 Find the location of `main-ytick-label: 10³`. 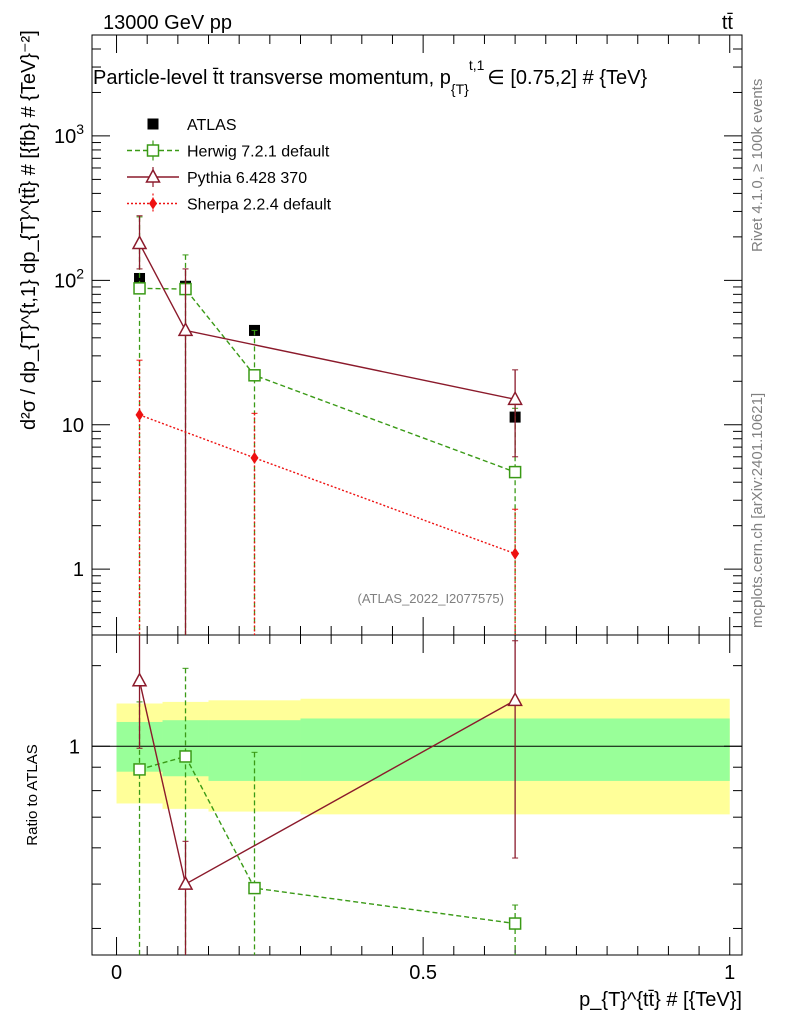

main-ytick-label: 10³ is located at coordinates (69, 134).